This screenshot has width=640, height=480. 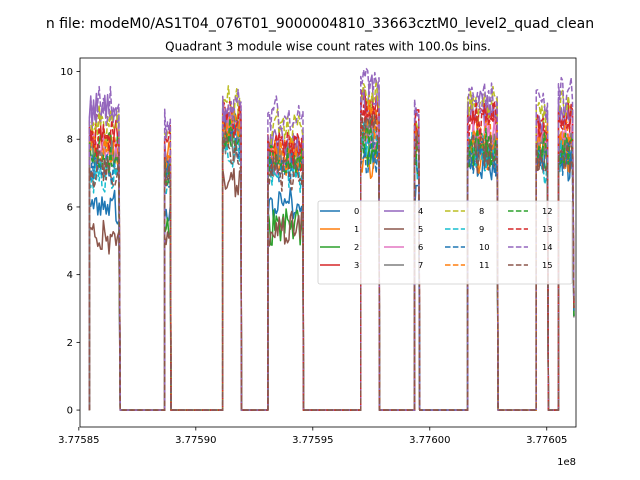 I want to click on legend-label-9: 9, so click(x=481, y=229).